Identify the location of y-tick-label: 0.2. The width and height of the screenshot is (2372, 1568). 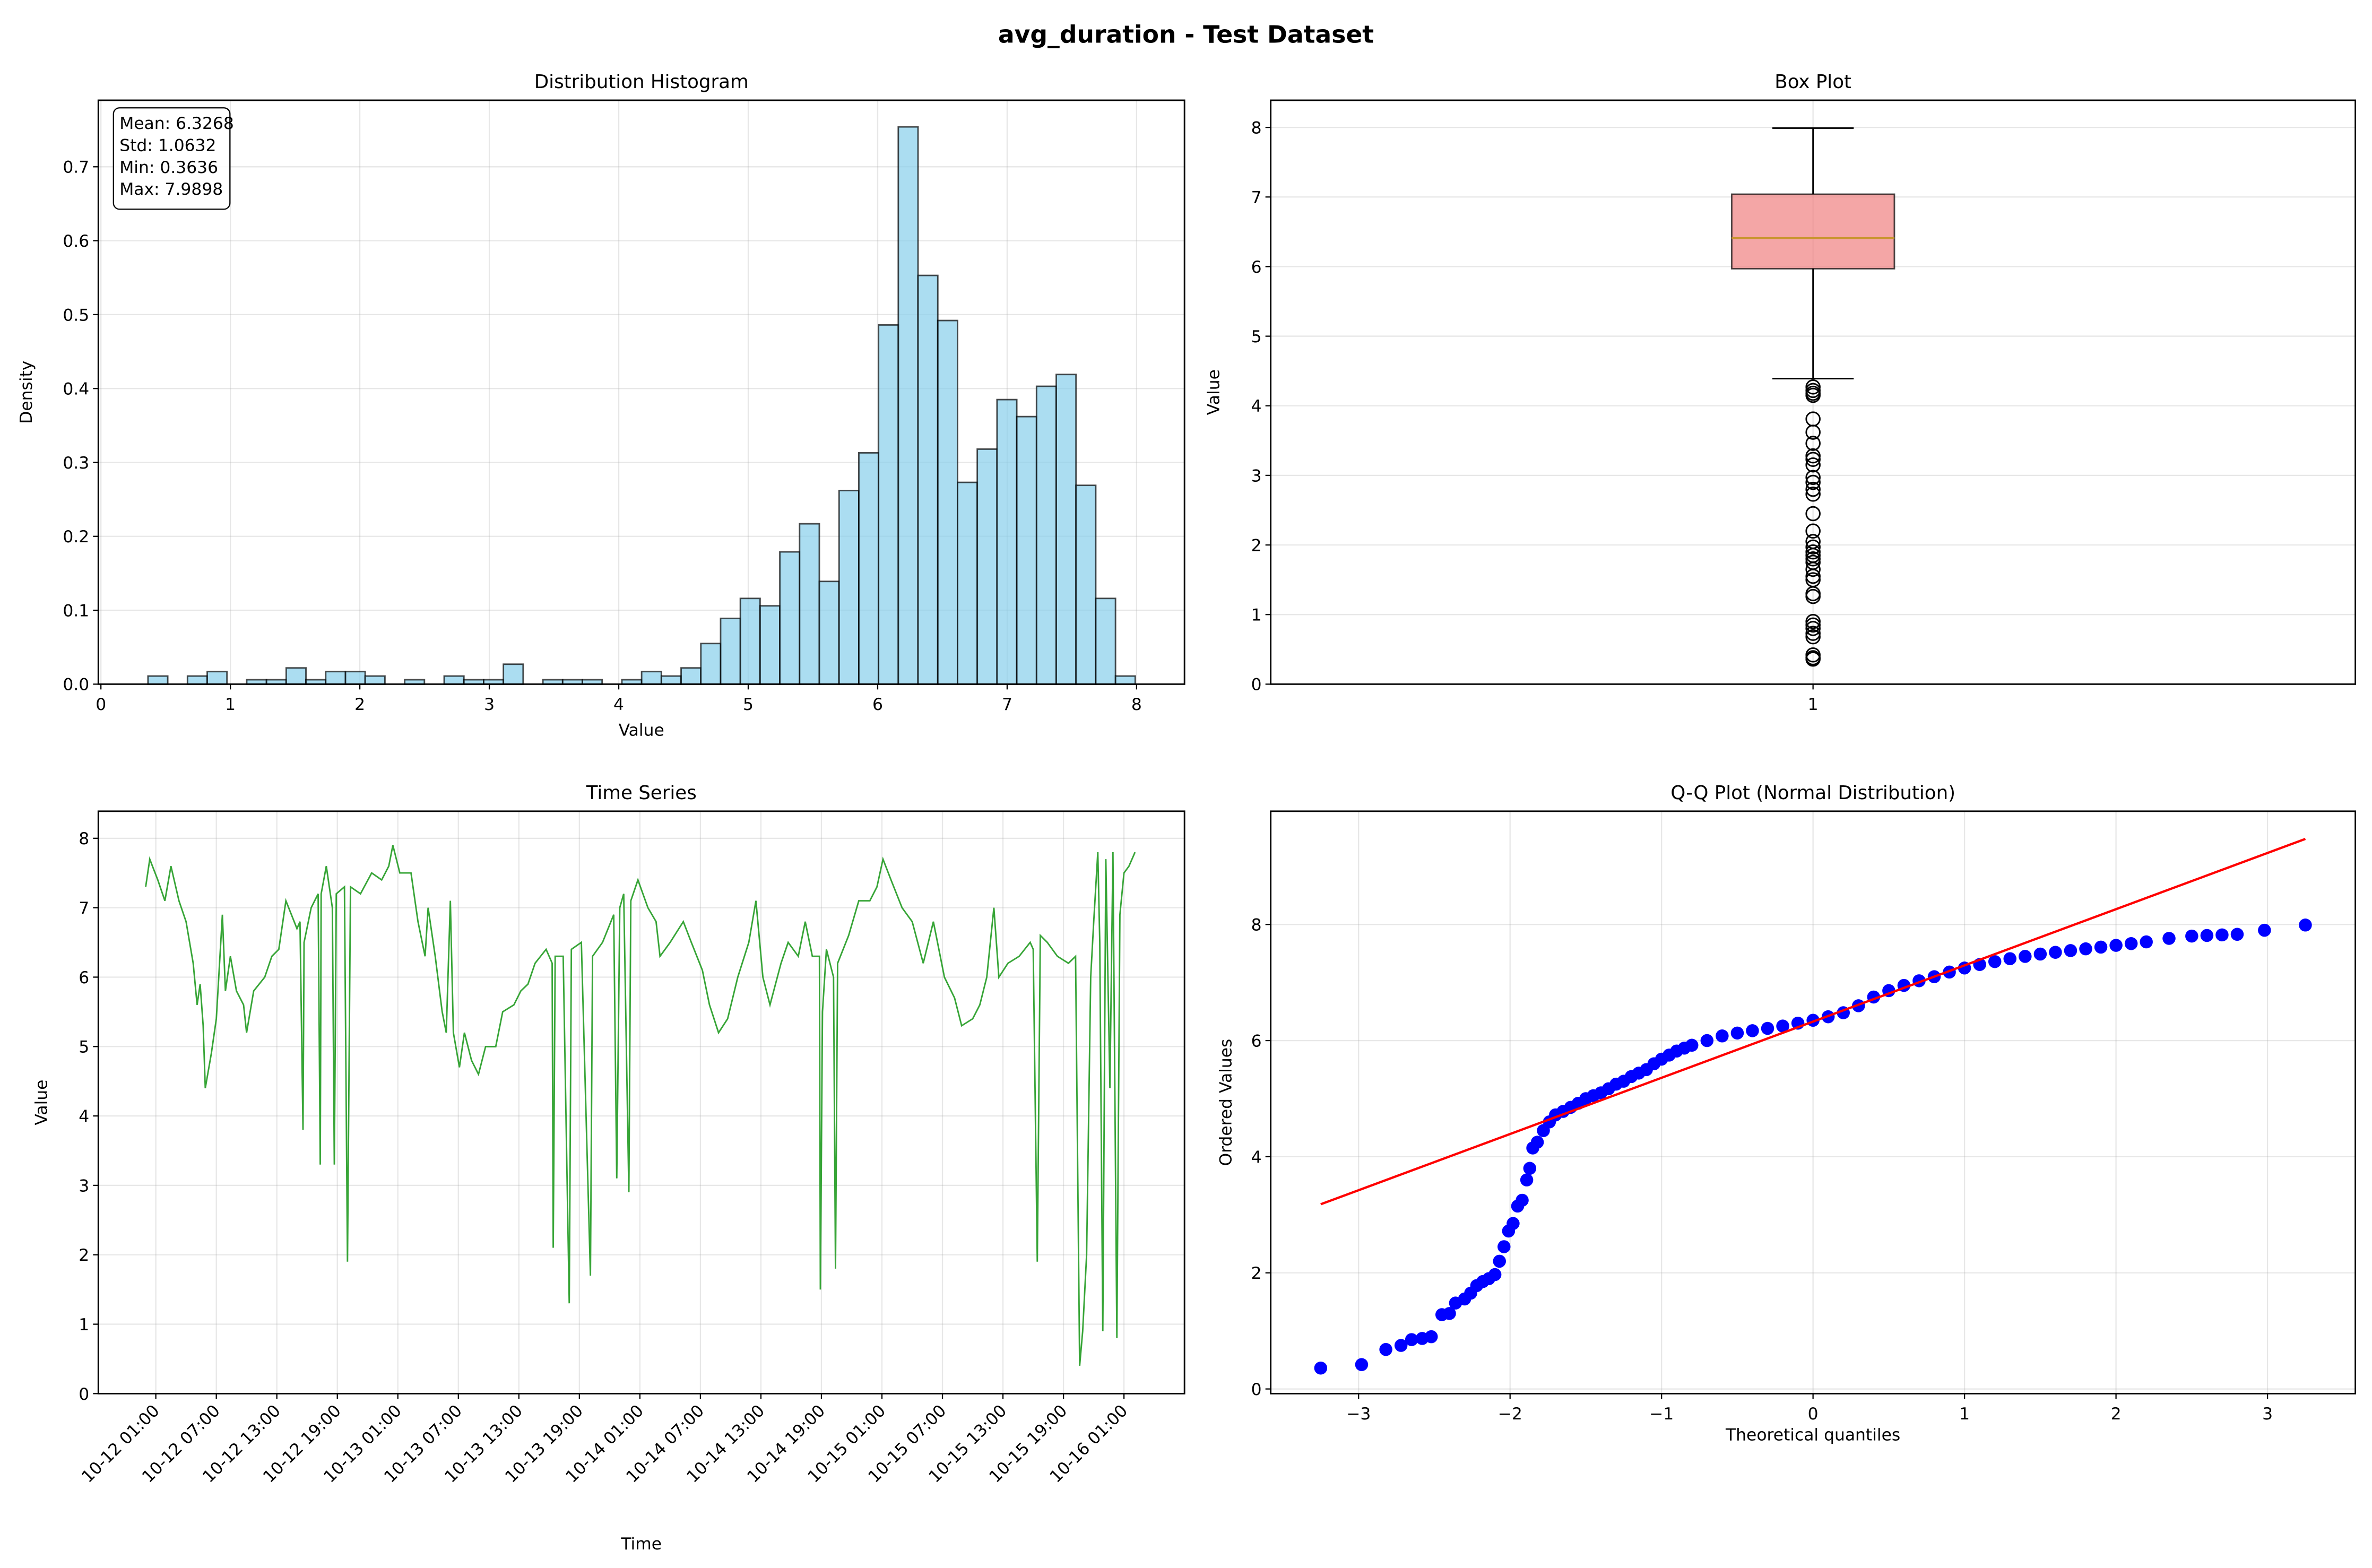
(76, 537).